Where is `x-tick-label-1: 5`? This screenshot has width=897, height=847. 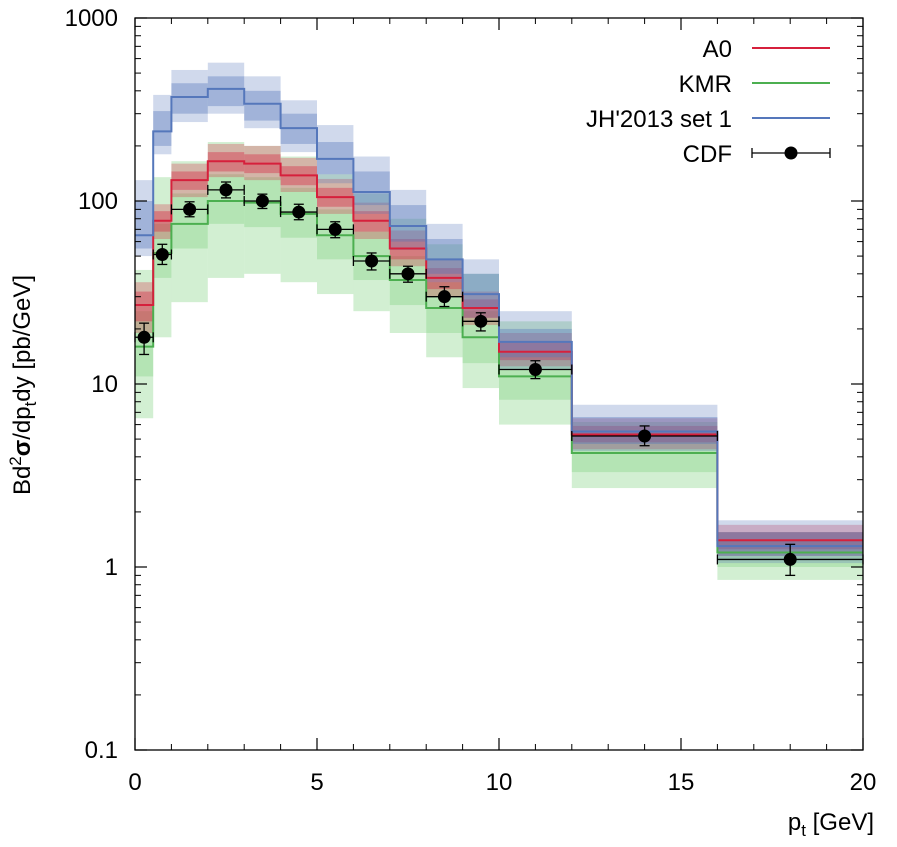 x-tick-label-1: 5 is located at coordinates (316, 782).